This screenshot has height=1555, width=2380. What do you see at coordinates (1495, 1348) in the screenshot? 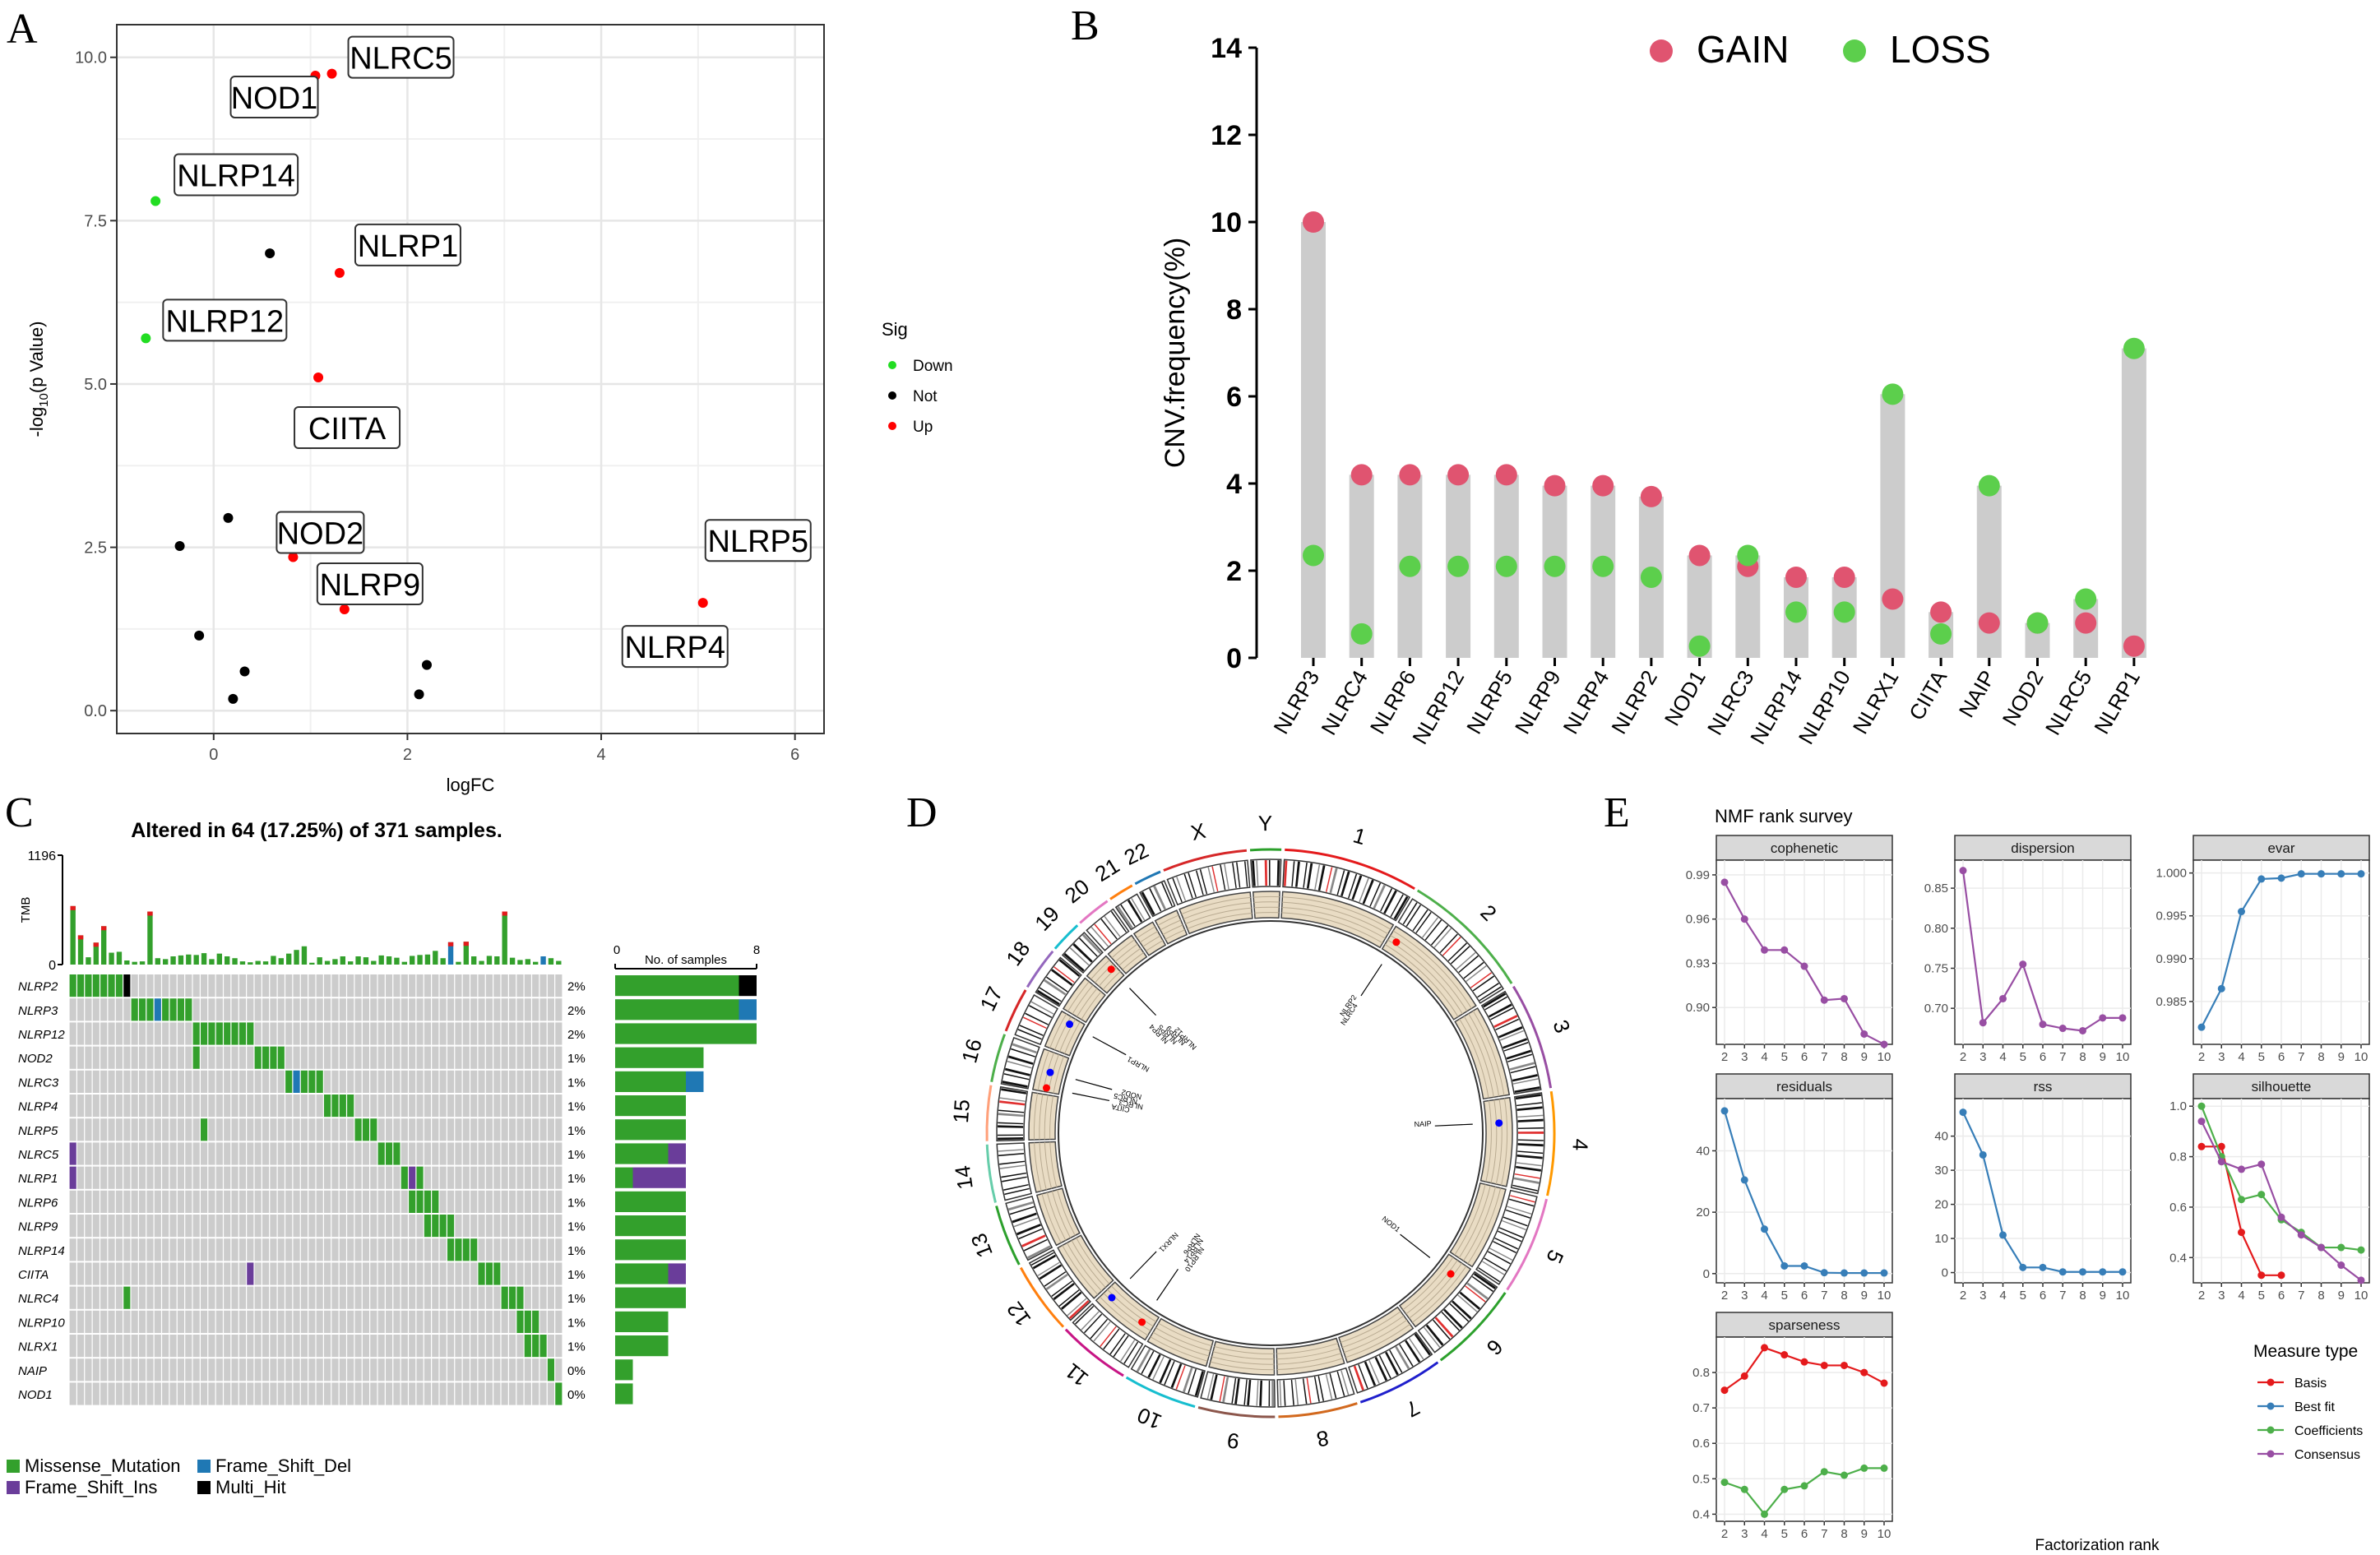
I see `chromosome-label: 6` at bounding box center [1495, 1348].